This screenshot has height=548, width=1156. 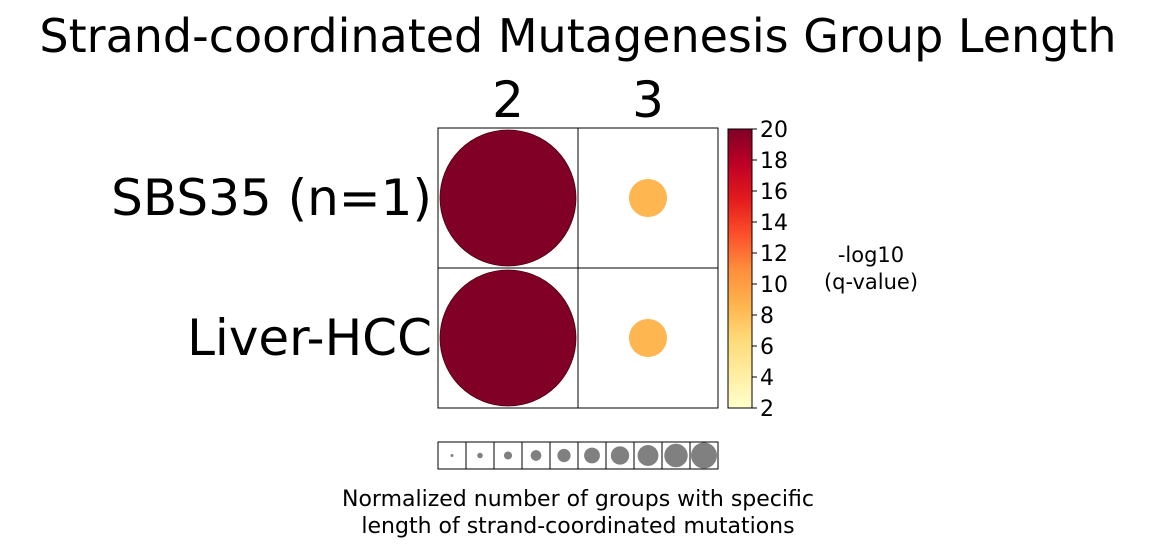 What do you see at coordinates (774, 192) in the screenshot?
I see `colorbar-tick-label: 16` at bounding box center [774, 192].